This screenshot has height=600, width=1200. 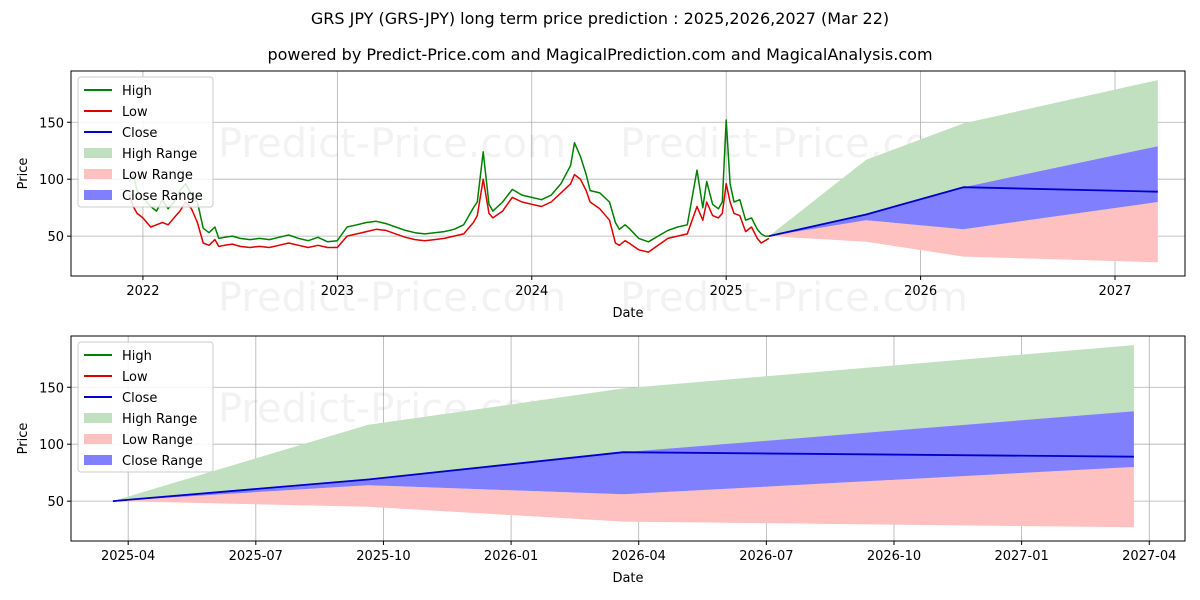 I want to click on x-tick-label: 2025-04, so click(x=128, y=556).